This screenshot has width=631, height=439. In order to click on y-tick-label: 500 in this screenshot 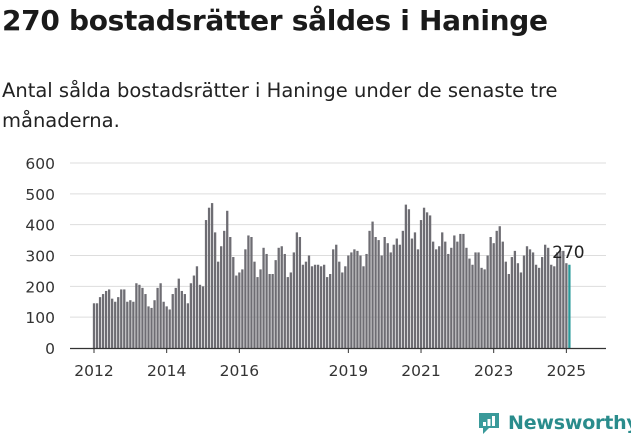, I will do `click(40, 195)`.